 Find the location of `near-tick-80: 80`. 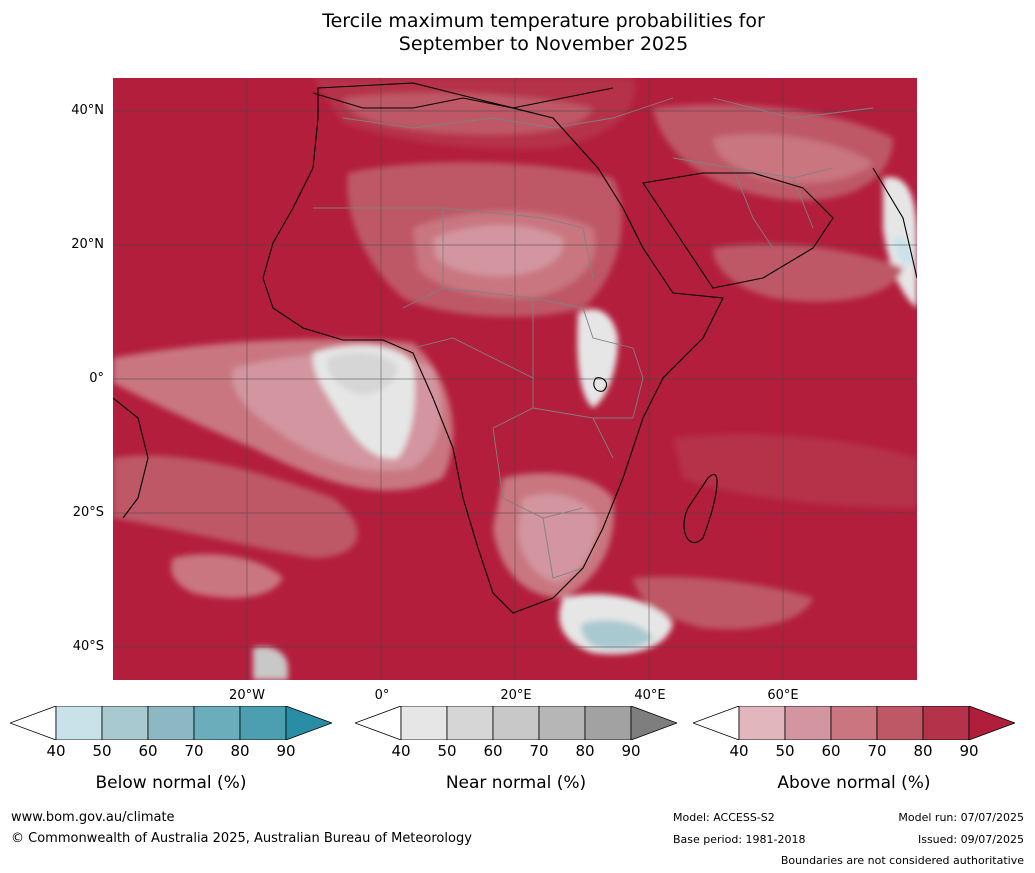

near-tick-80: 80 is located at coordinates (585, 751).